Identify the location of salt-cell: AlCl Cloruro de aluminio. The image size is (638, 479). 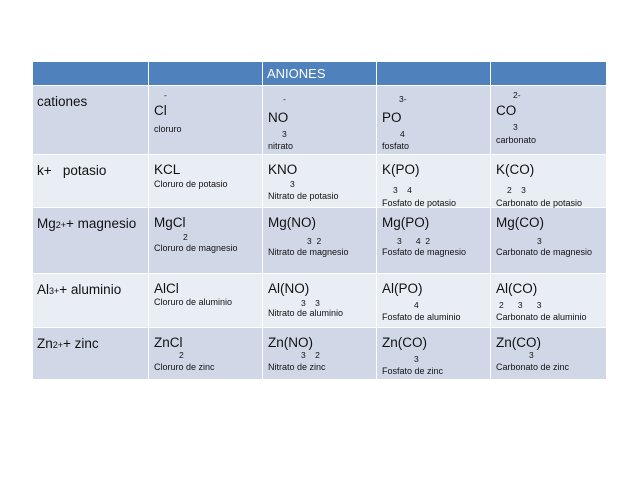
(205, 300).